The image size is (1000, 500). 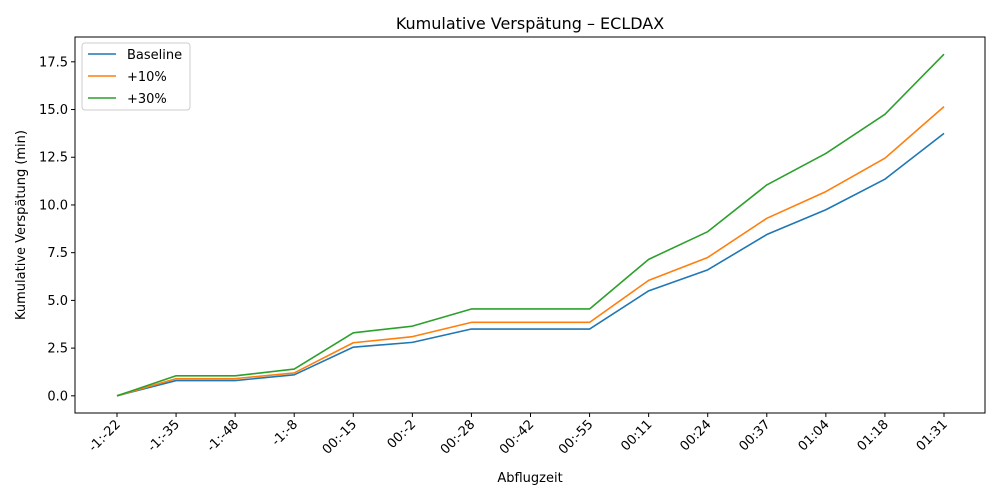 What do you see at coordinates (57, 349) in the screenshot?
I see `y-tick-label: 2.5` at bounding box center [57, 349].